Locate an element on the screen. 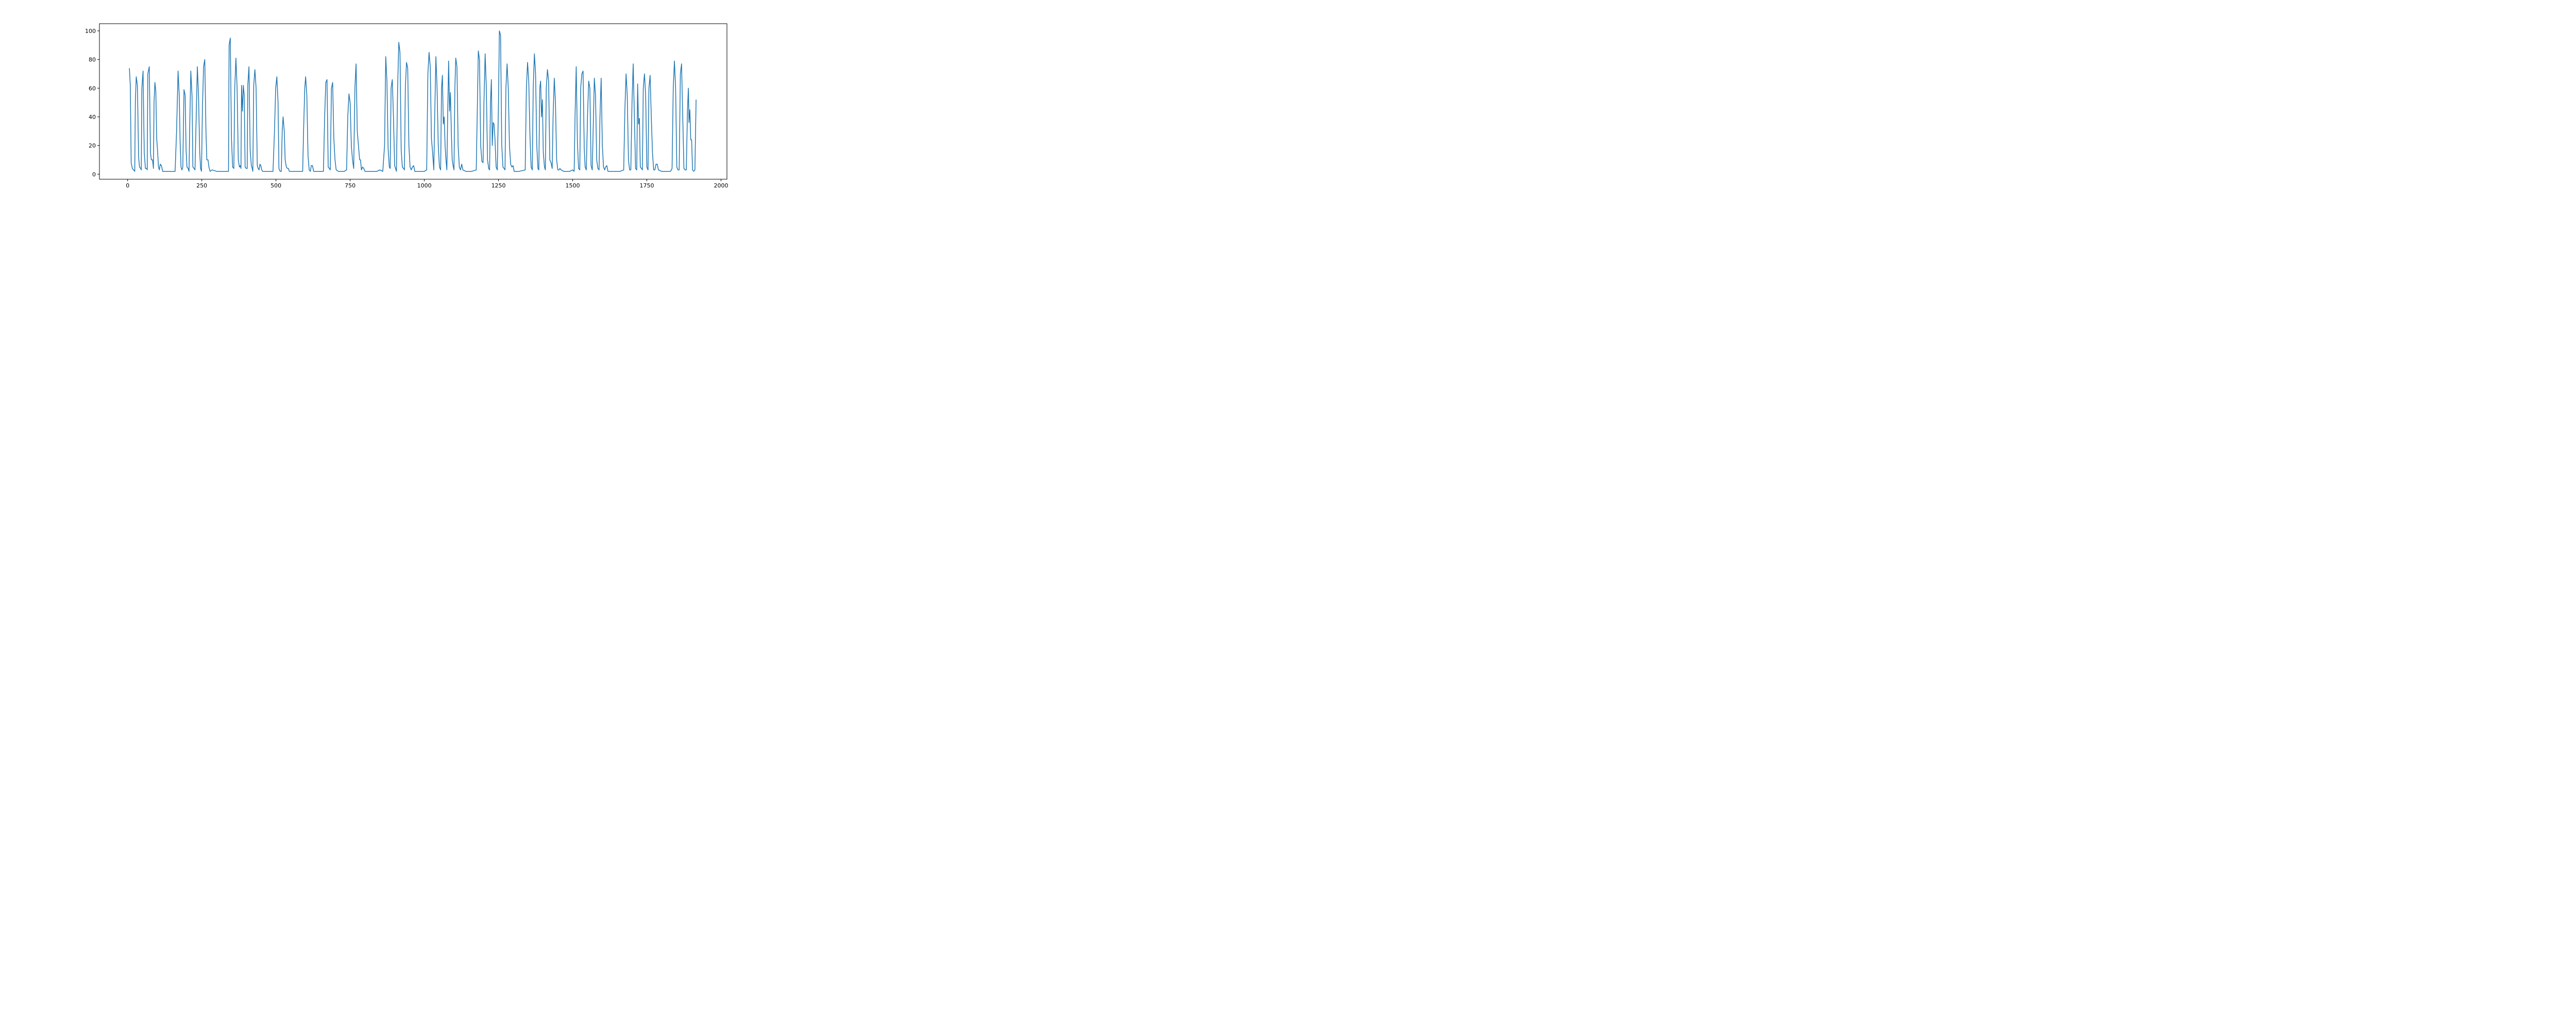 This screenshot has width=2576, height=1030. axes-frame is located at coordinates (413, 101).